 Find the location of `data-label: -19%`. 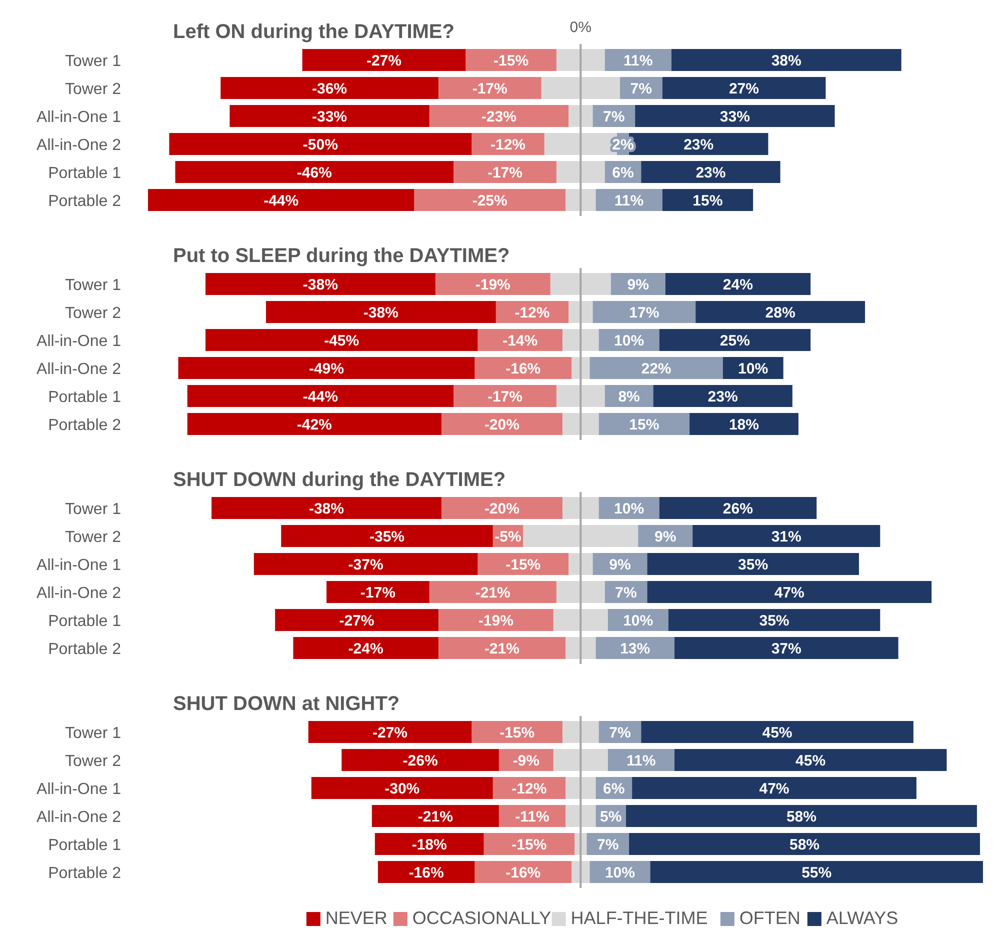

data-label: -19% is located at coordinates (496, 621).